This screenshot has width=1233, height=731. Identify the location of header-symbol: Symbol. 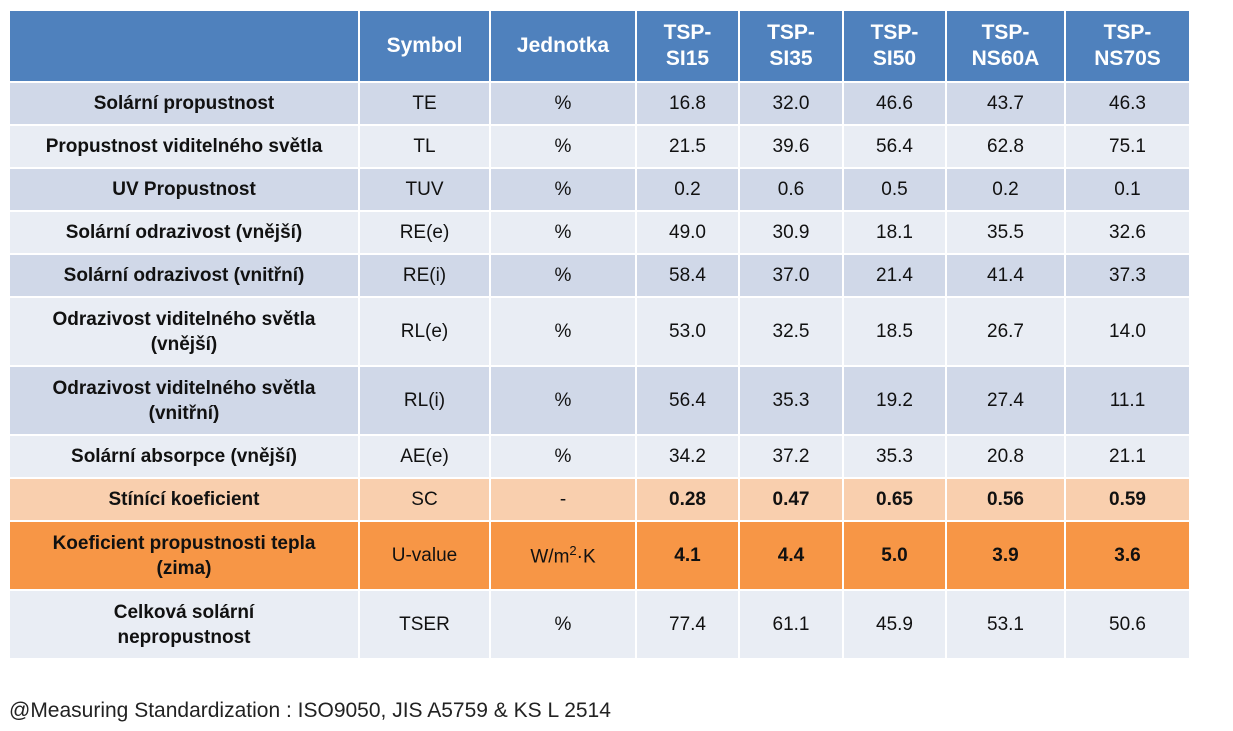
(424, 46).